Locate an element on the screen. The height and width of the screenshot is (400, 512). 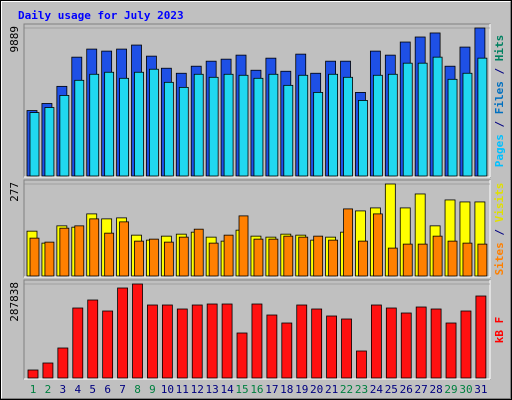
x-tick-label: 15 is located at coordinates (241, 389).